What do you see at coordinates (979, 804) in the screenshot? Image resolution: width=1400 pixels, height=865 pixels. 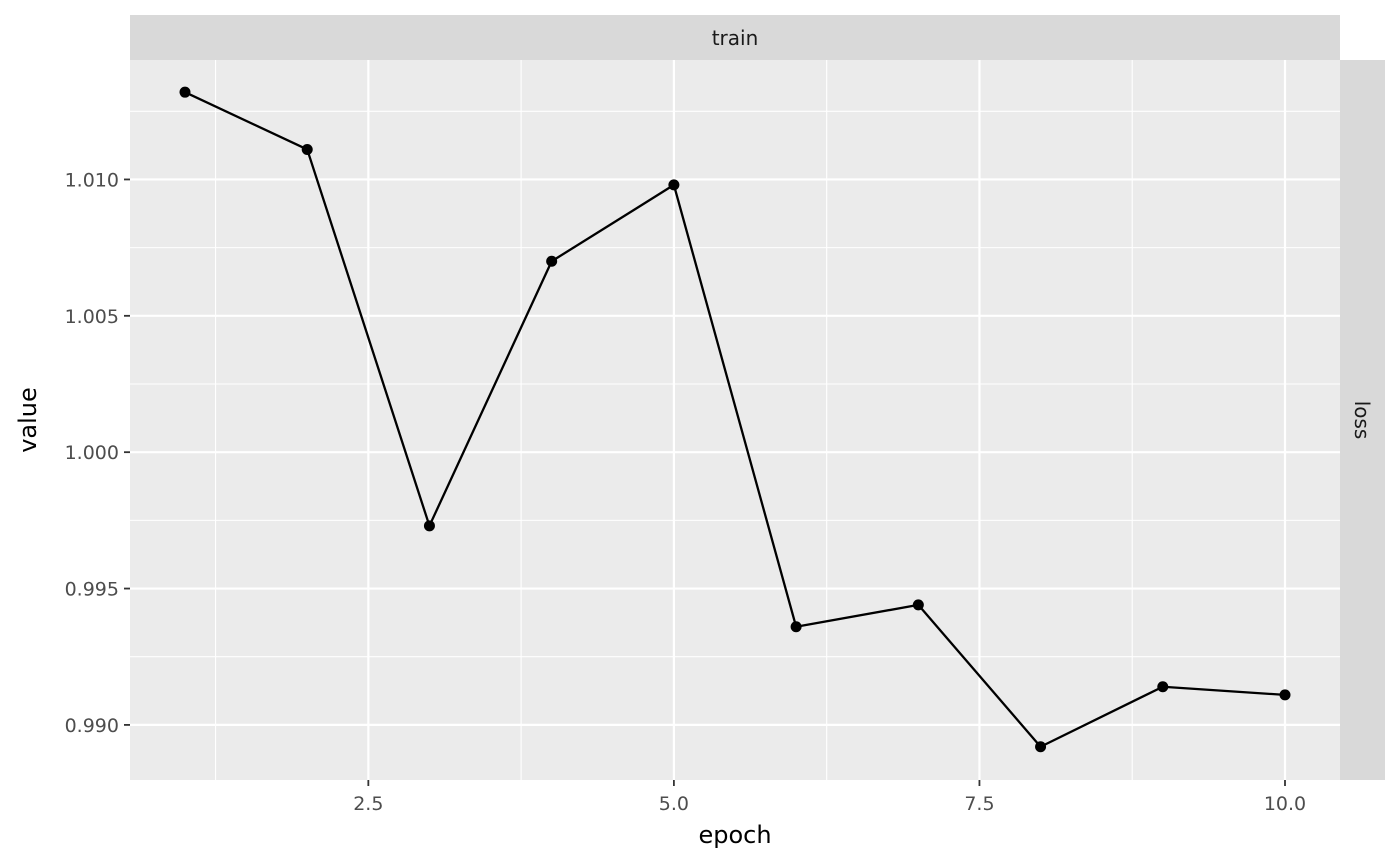 I see `x-tick-label: 7.5` at bounding box center [979, 804].